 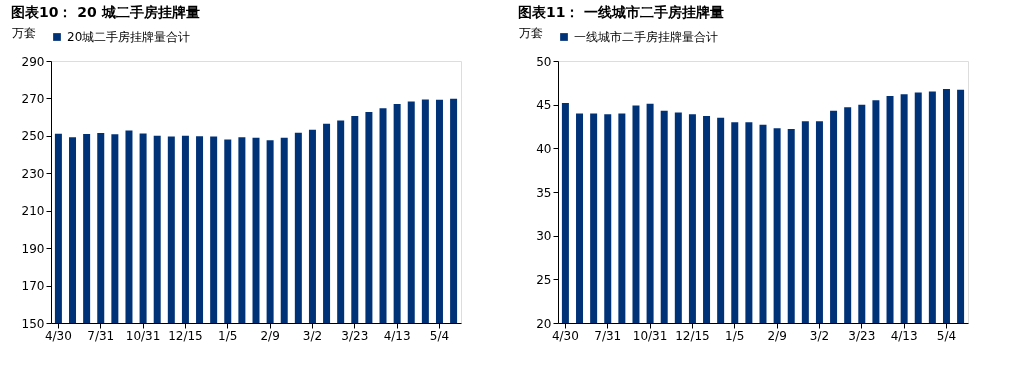 I want to click on y-tick-label: 170, so click(x=33, y=286).